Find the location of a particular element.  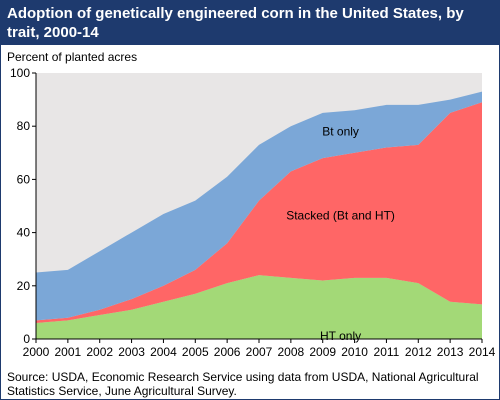

x-tick-label: 2011 is located at coordinates (387, 352).